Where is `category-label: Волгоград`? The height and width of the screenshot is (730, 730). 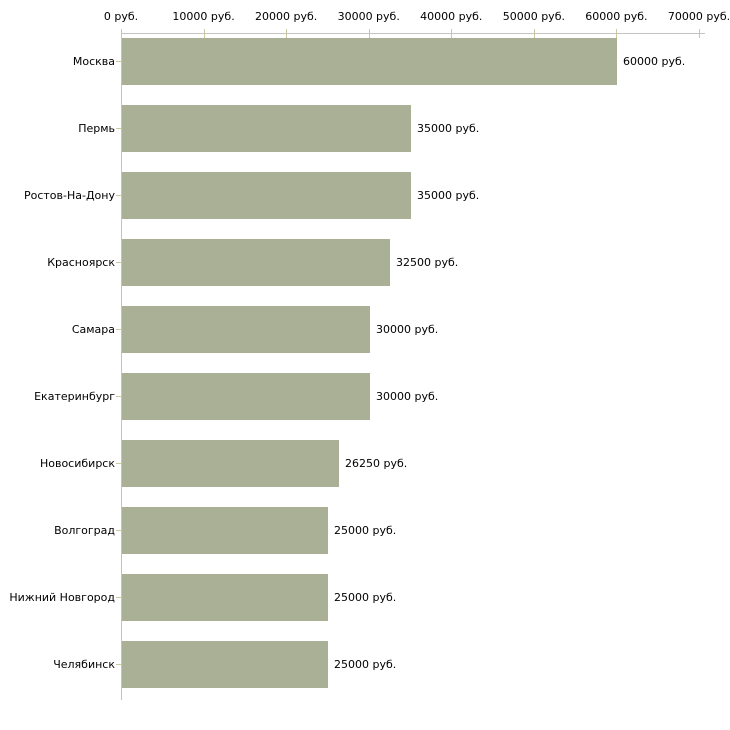
category-label: Волгоград is located at coordinates (84, 530).